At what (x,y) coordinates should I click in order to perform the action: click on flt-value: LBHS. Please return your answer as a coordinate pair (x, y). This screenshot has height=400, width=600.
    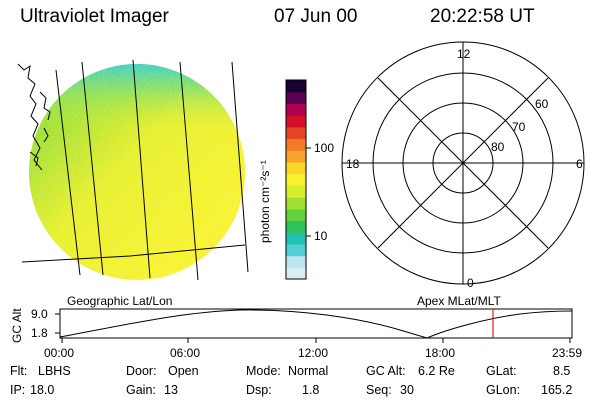
    Looking at the image, I should click on (54, 371).